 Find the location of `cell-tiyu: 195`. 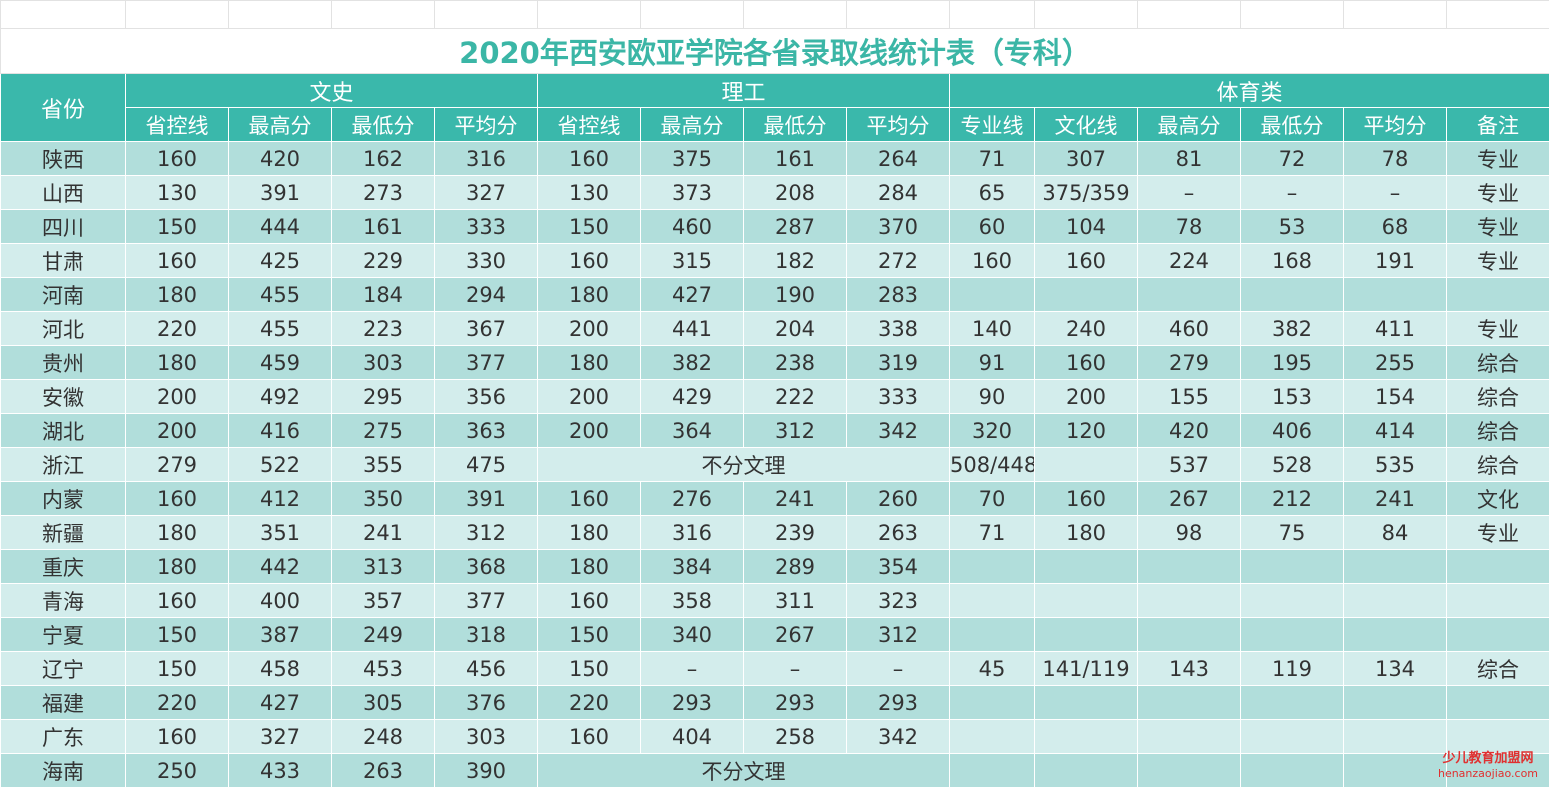

cell-tiyu: 195 is located at coordinates (1292, 363).